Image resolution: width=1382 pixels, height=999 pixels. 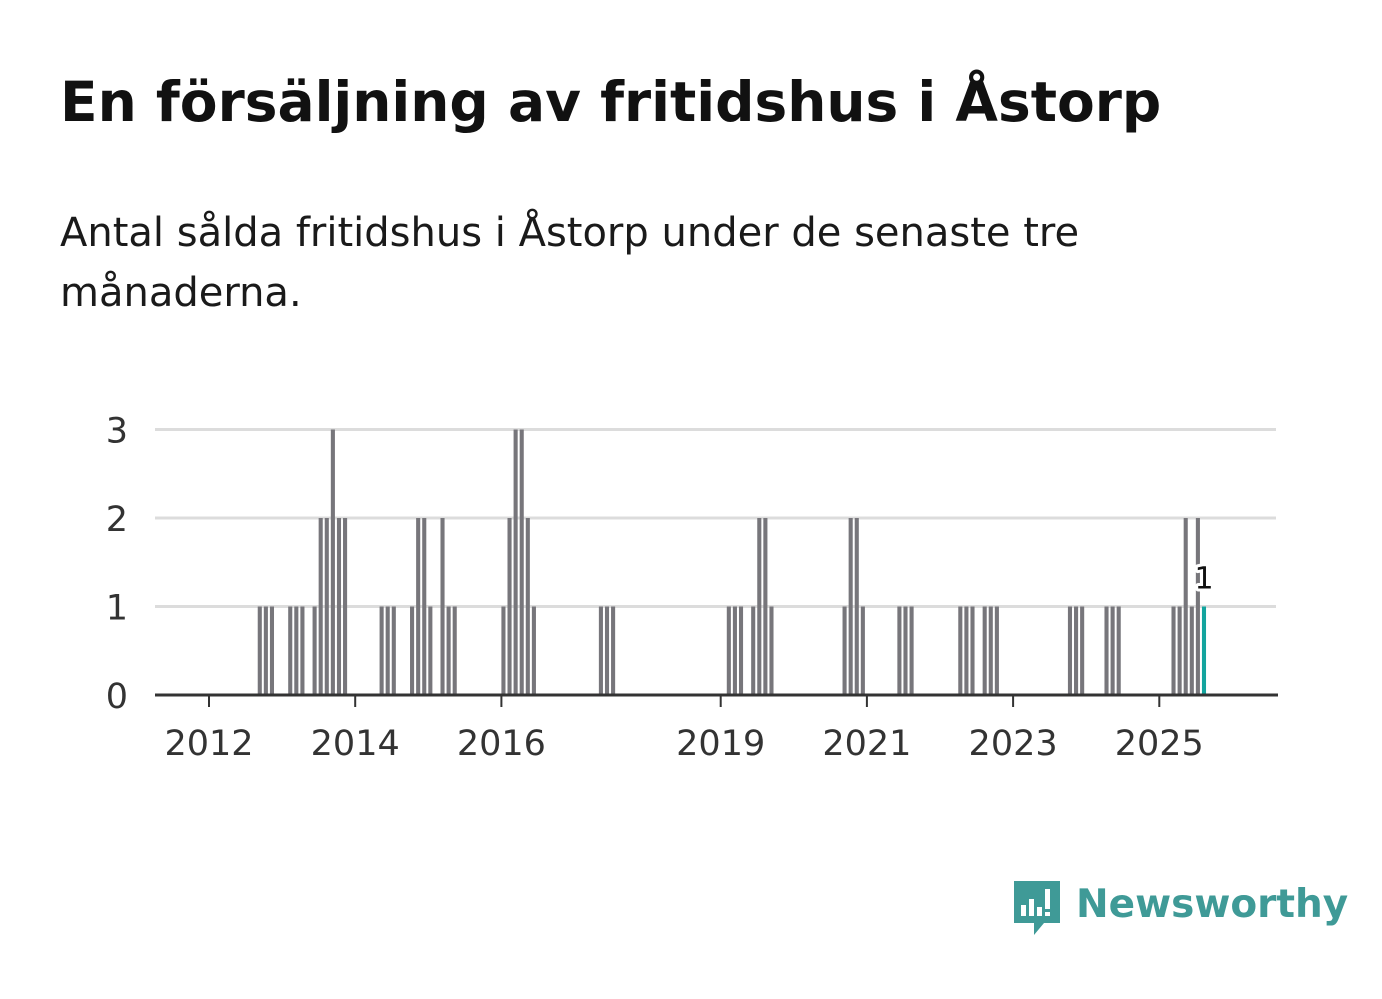 What do you see at coordinates (1204, 650) in the screenshot?
I see `bar-highlight` at bounding box center [1204, 650].